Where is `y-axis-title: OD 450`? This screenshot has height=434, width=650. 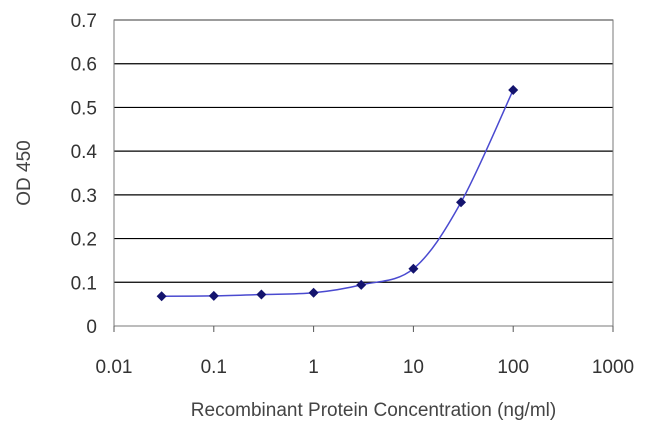
y-axis-title: OD 450 is located at coordinates (24, 172).